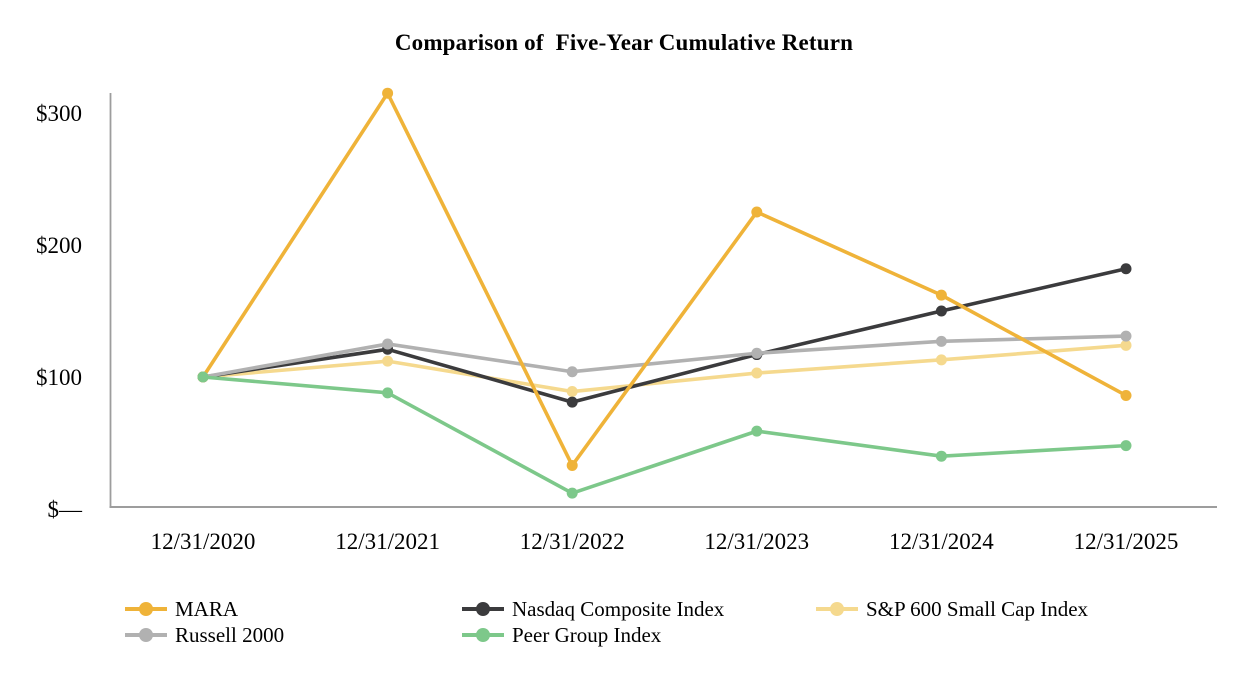 The image size is (1248, 690). I want to click on series-russell-2000, so click(664, 356).